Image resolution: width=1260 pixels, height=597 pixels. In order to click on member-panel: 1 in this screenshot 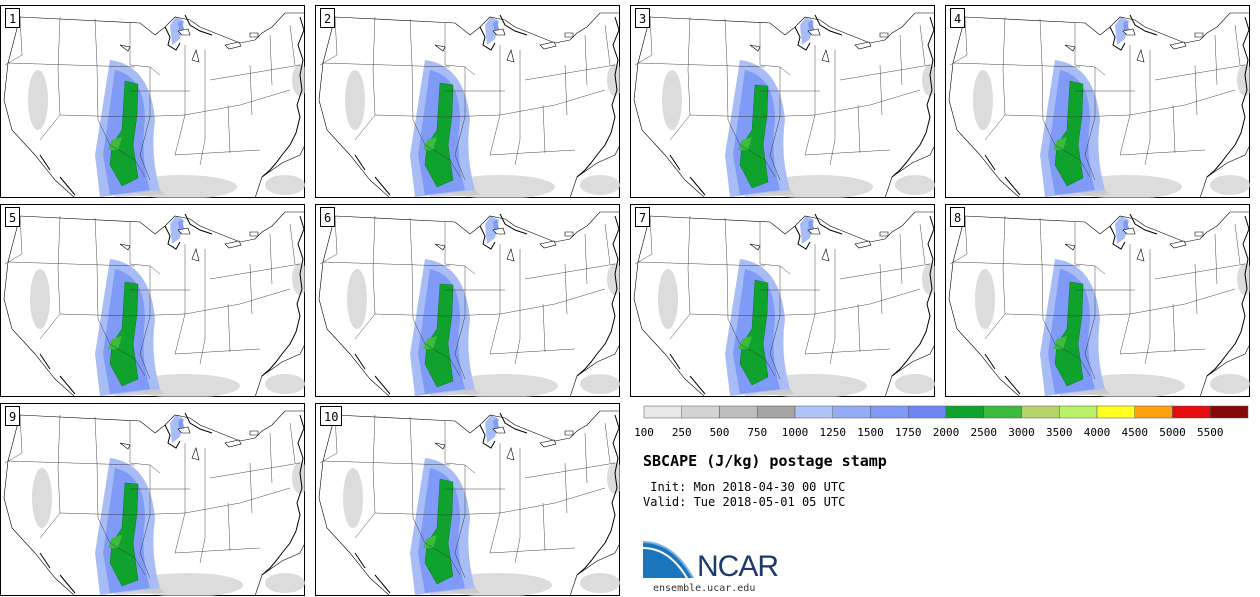, I will do `click(152, 101)`.